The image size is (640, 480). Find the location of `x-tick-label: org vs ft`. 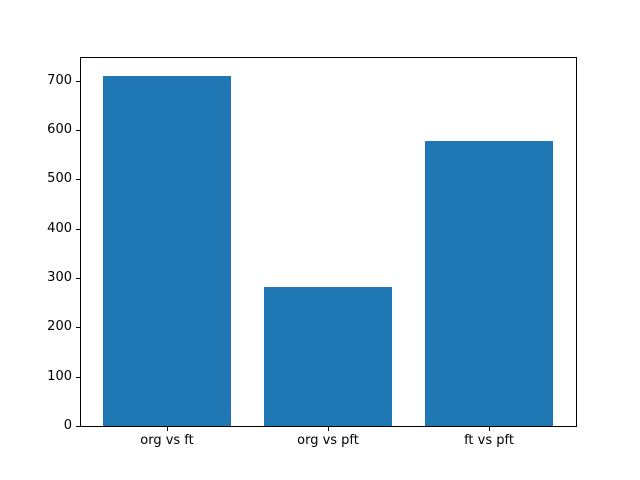

x-tick-label: org vs ft is located at coordinates (167, 440).